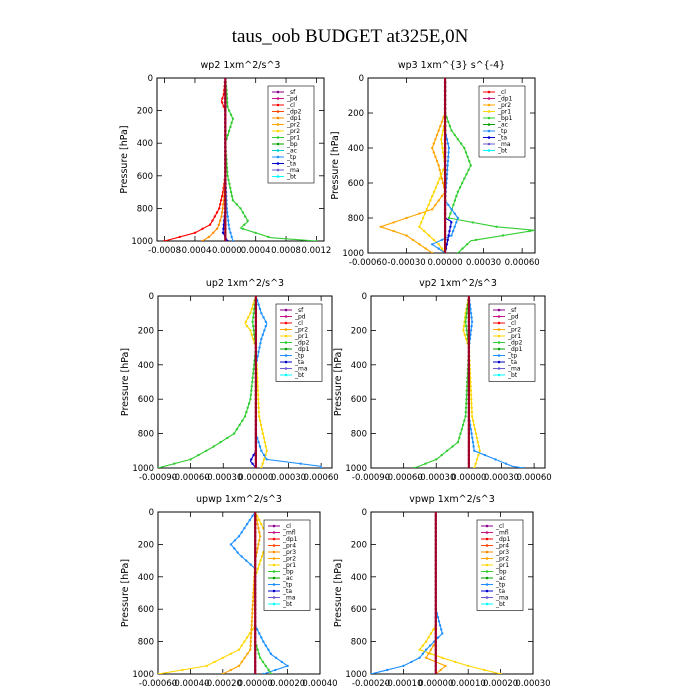  I want to click on legend: _cl_dp1_pr2_pr1_bp1_ac_tp_ta_ma_bt, so click(502, 121).